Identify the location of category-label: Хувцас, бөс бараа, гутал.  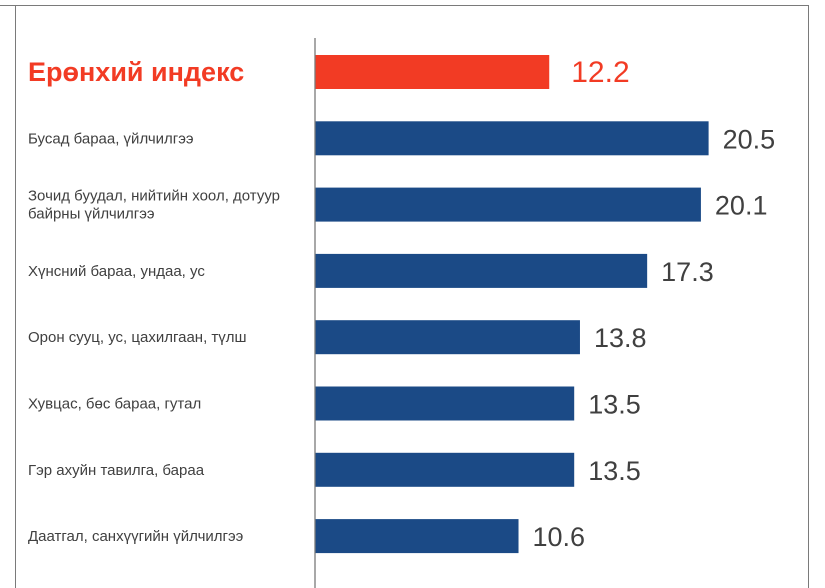
(114, 404).